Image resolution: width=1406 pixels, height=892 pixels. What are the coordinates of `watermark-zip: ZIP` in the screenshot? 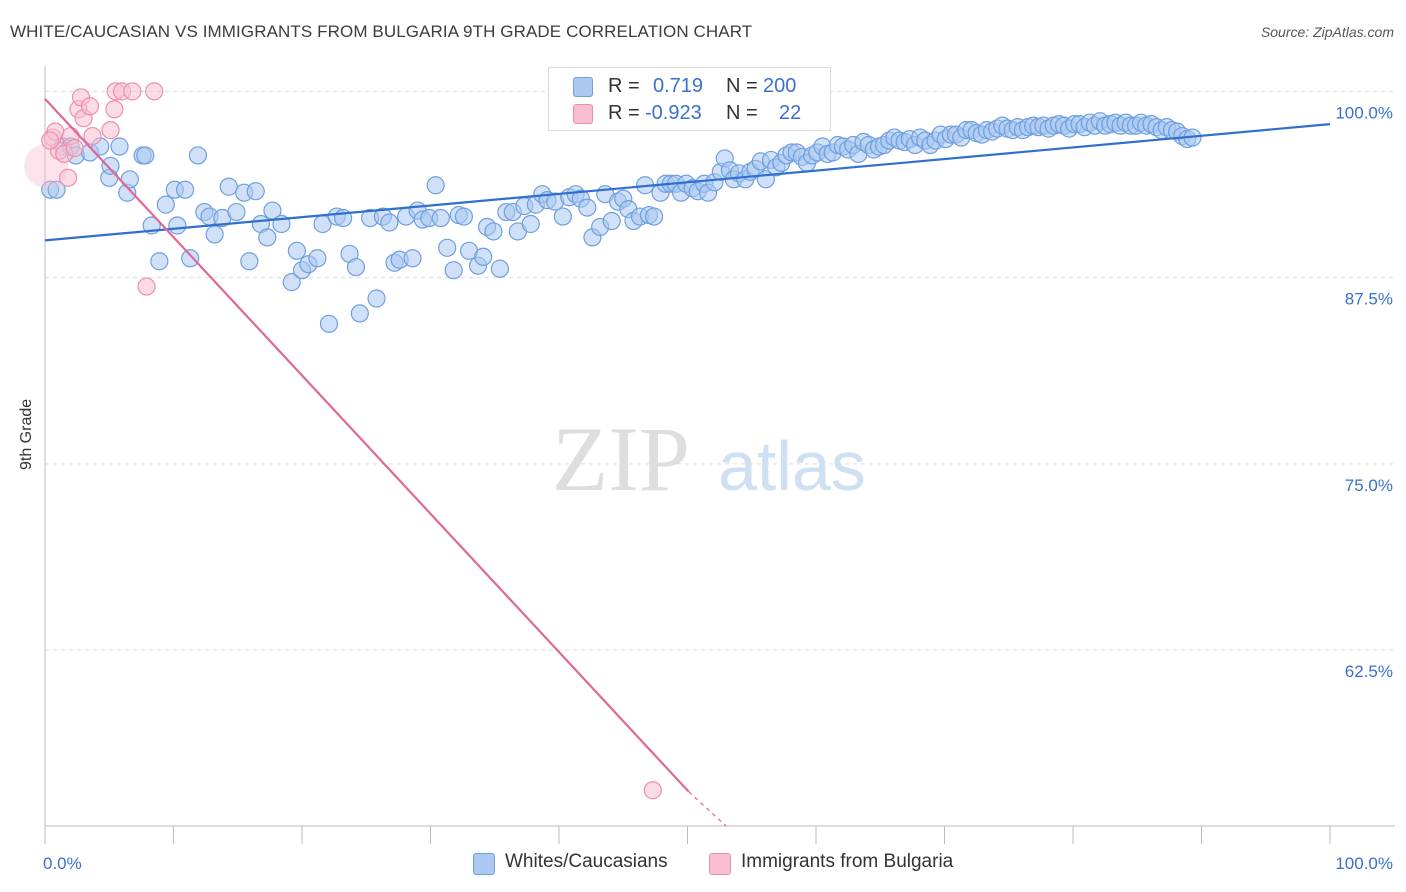 It's located at (621, 459).